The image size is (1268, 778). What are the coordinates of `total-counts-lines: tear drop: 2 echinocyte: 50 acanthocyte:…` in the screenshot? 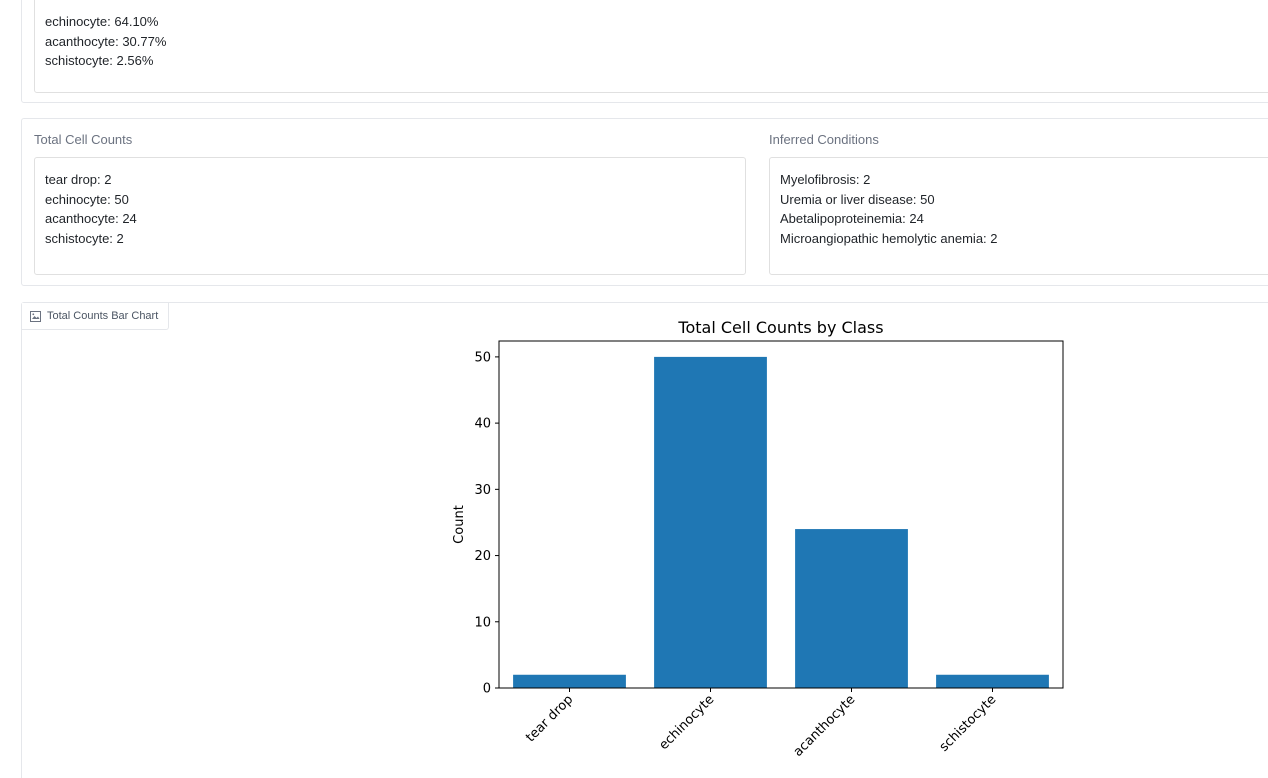 It's located at (91, 209).